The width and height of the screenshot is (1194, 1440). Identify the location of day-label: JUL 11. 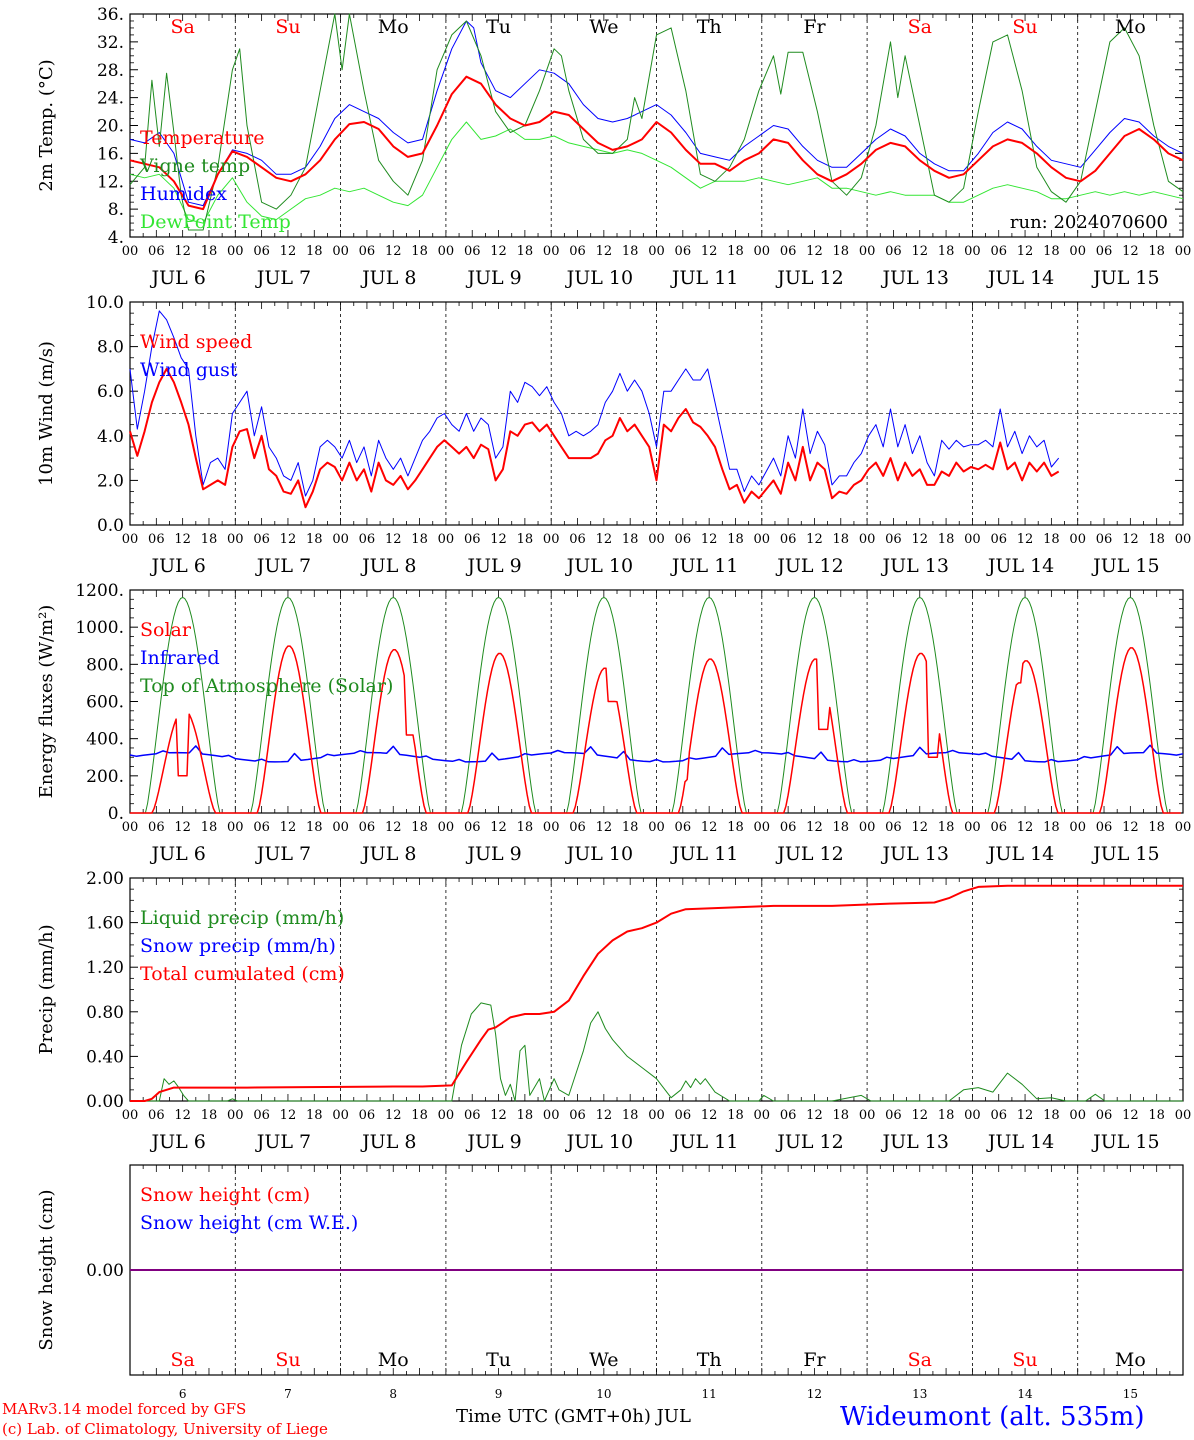
(704, 1142).